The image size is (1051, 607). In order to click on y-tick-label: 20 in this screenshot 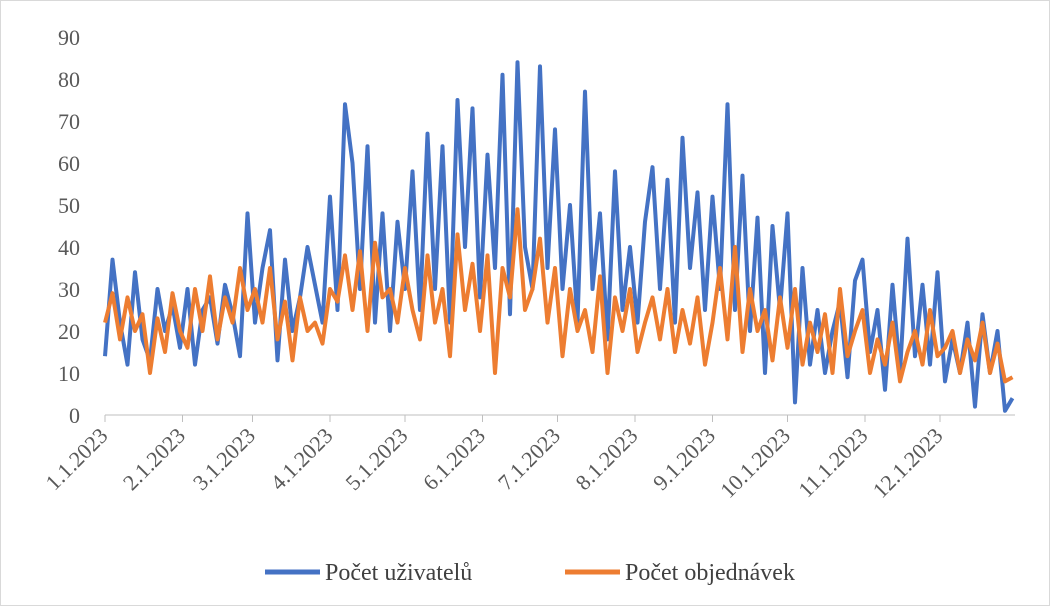, I will do `click(69, 331)`.